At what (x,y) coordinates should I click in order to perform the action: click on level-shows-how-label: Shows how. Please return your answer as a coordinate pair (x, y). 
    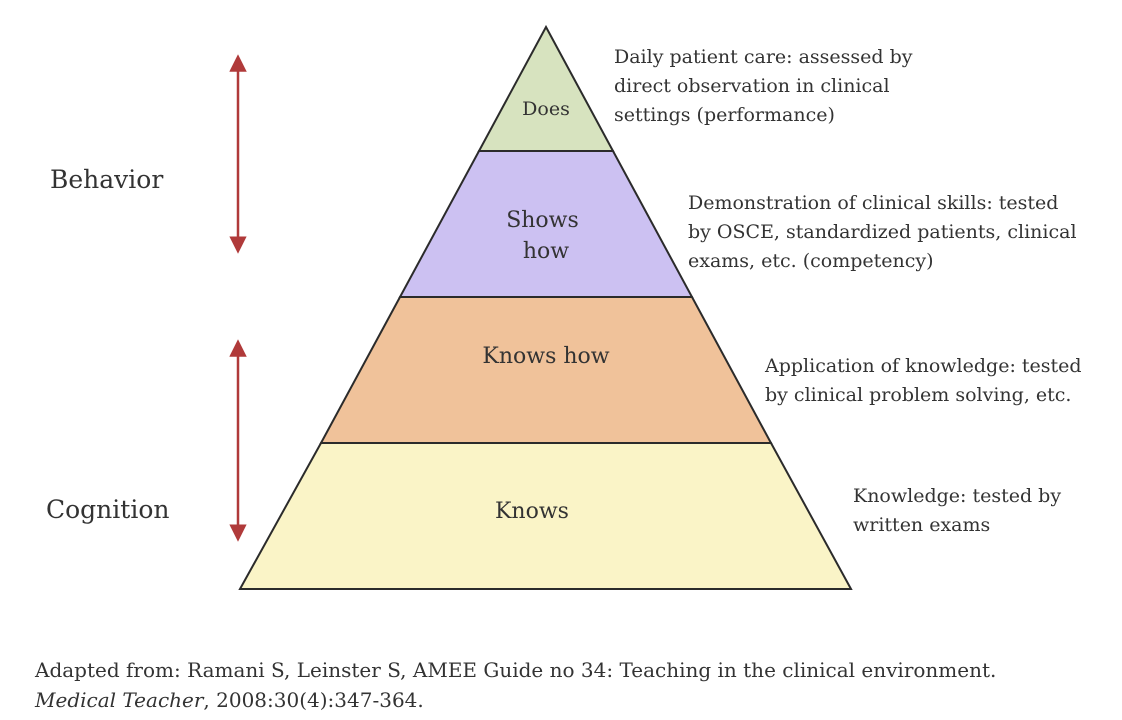
    Looking at the image, I should click on (546, 236).